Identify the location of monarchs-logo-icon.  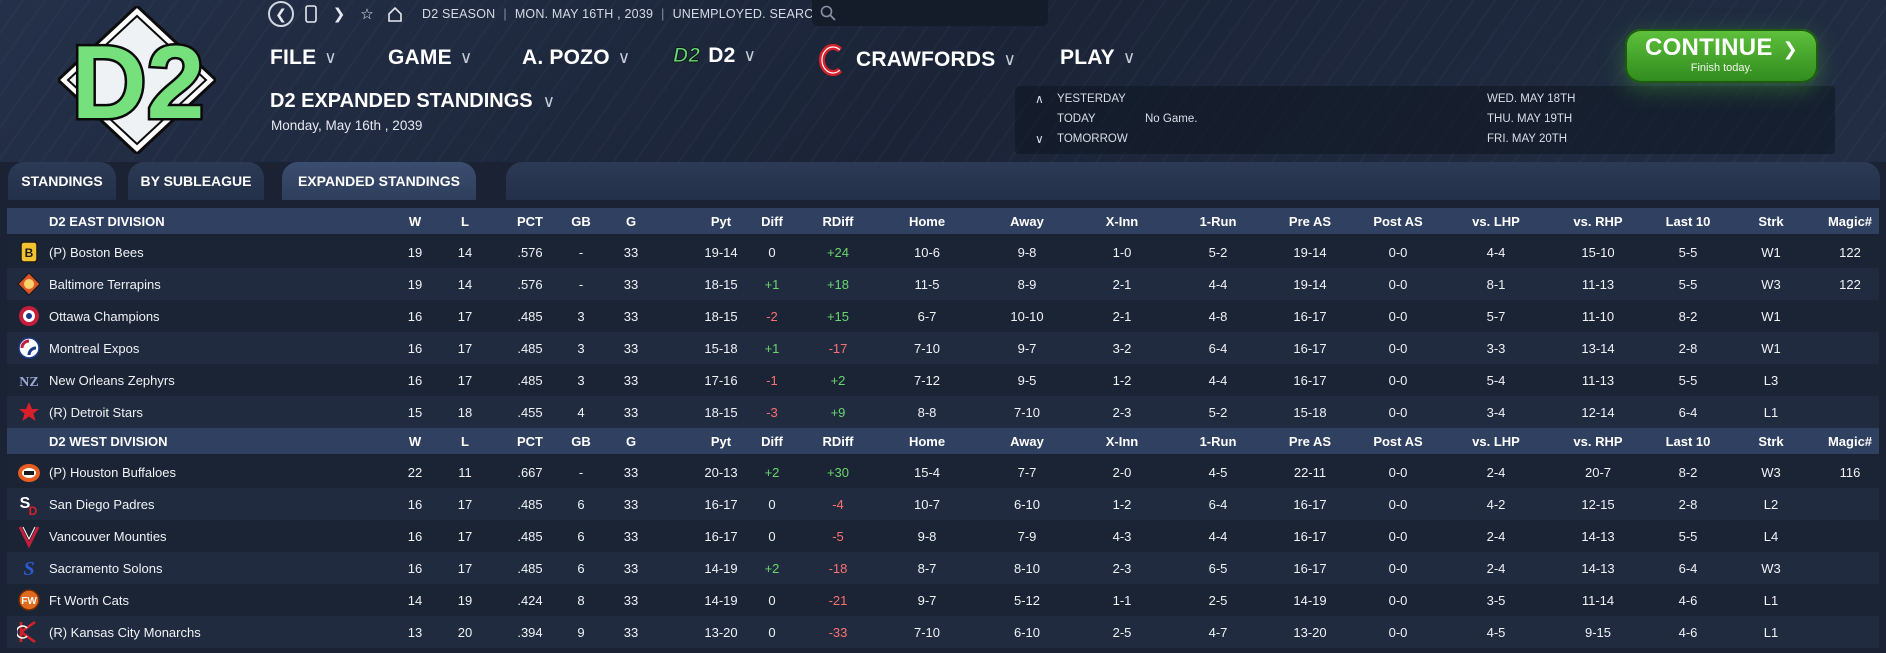
(26, 632).